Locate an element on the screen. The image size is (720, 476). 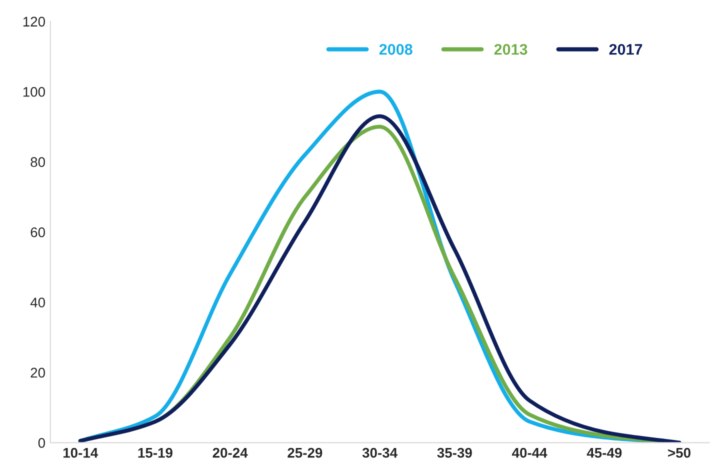
x-tick-label: 20-24 is located at coordinates (230, 453).